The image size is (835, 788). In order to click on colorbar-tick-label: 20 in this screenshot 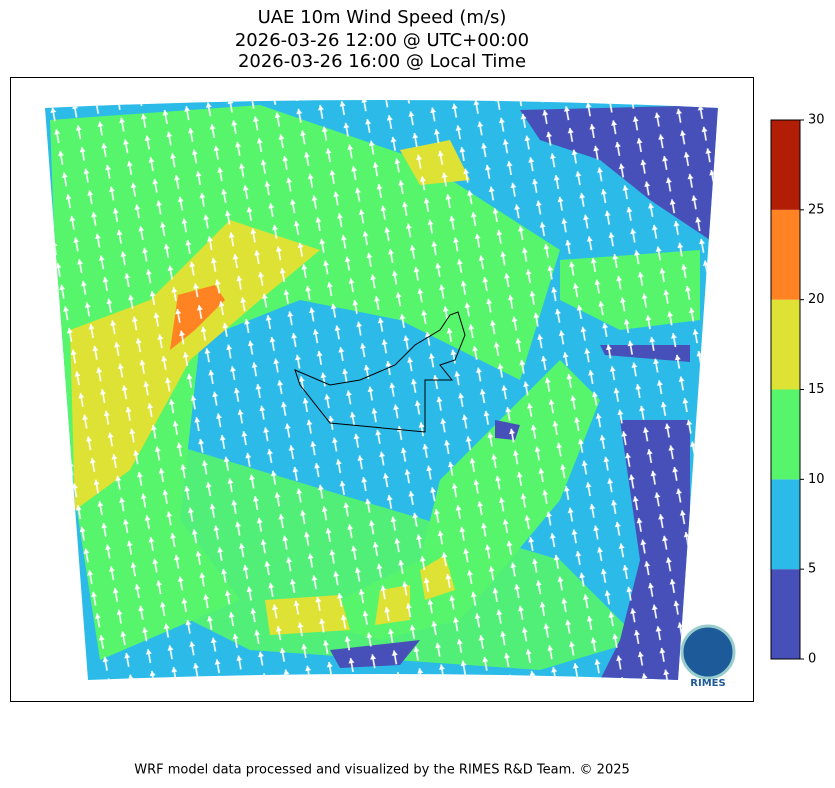, I will do `click(816, 299)`.